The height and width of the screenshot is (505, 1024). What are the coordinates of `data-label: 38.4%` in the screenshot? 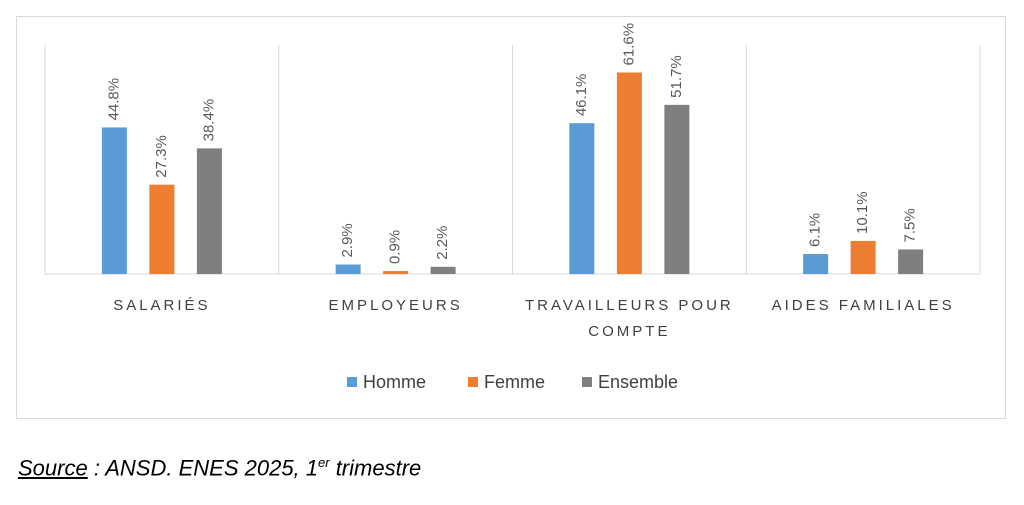 It's located at (208, 120).